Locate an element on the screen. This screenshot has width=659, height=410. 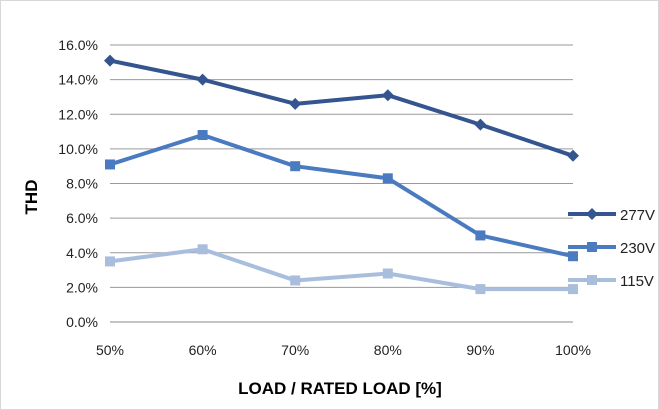
y-tick-label: 12.0% is located at coordinates (78, 114).